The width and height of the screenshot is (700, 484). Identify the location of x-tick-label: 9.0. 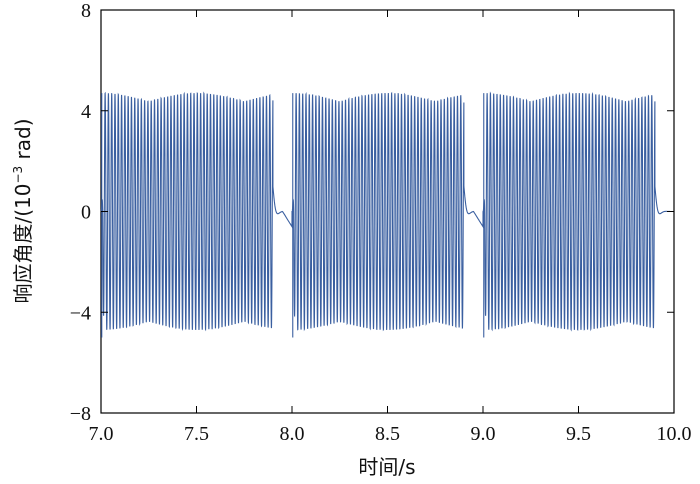
(483, 434).